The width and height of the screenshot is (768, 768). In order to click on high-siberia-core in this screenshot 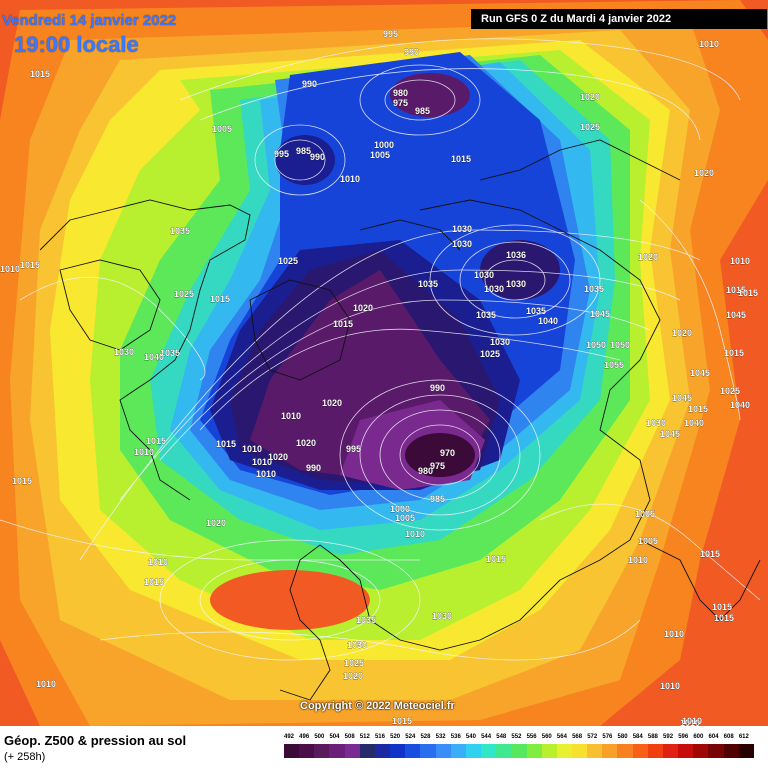, I will do `click(520, 270)`.